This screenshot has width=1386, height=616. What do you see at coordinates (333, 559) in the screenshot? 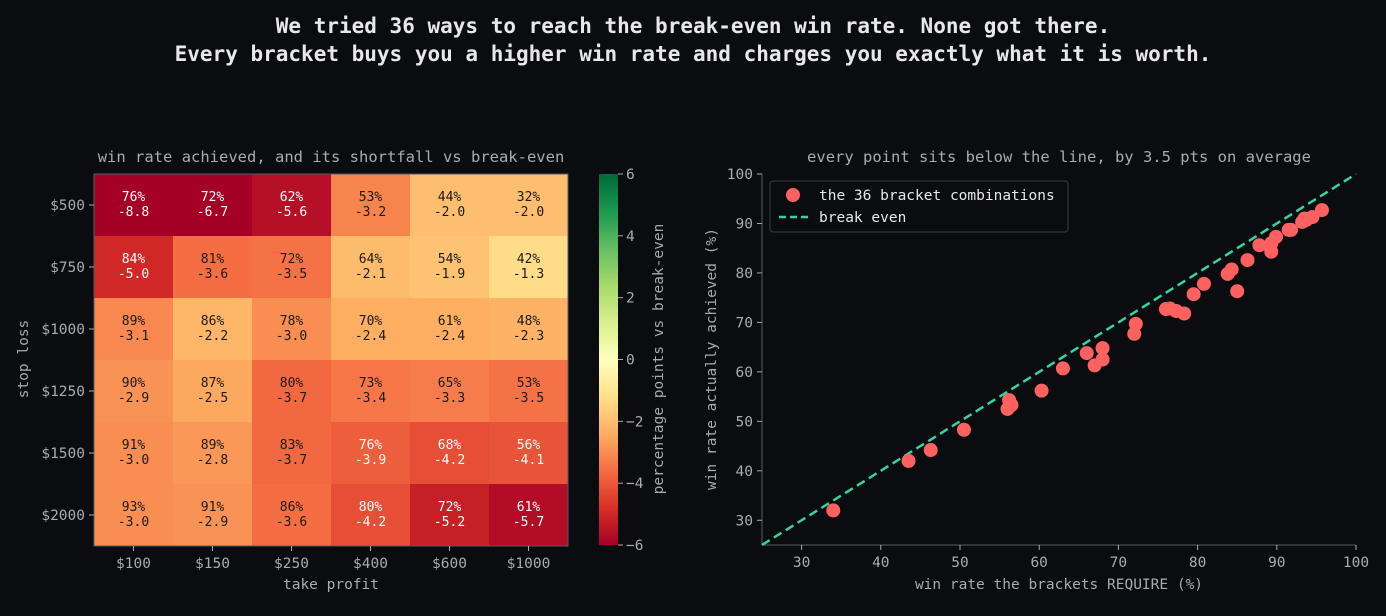
I see `heatmap-x-tick-labels: $100 $150 $250 $400 $600 $1000` at bounding box center [333, 559].